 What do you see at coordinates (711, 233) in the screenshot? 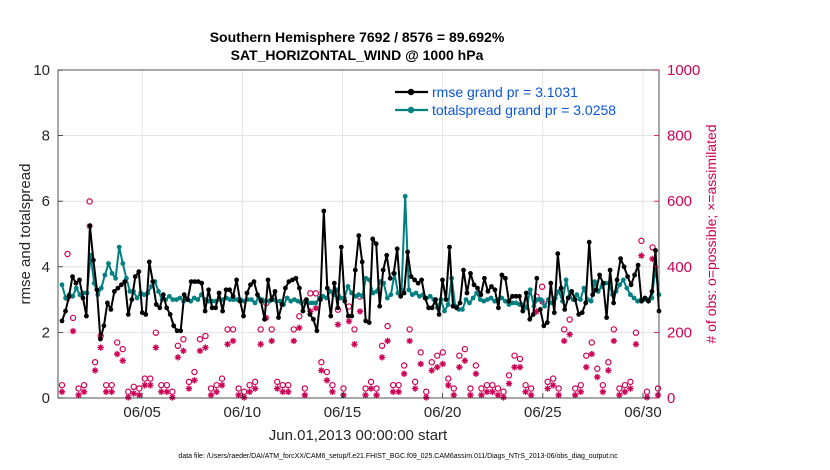
I see `y-axis-label-right: # of obs: o=possible; ×=assimilated` at bounding box center [711, 233].